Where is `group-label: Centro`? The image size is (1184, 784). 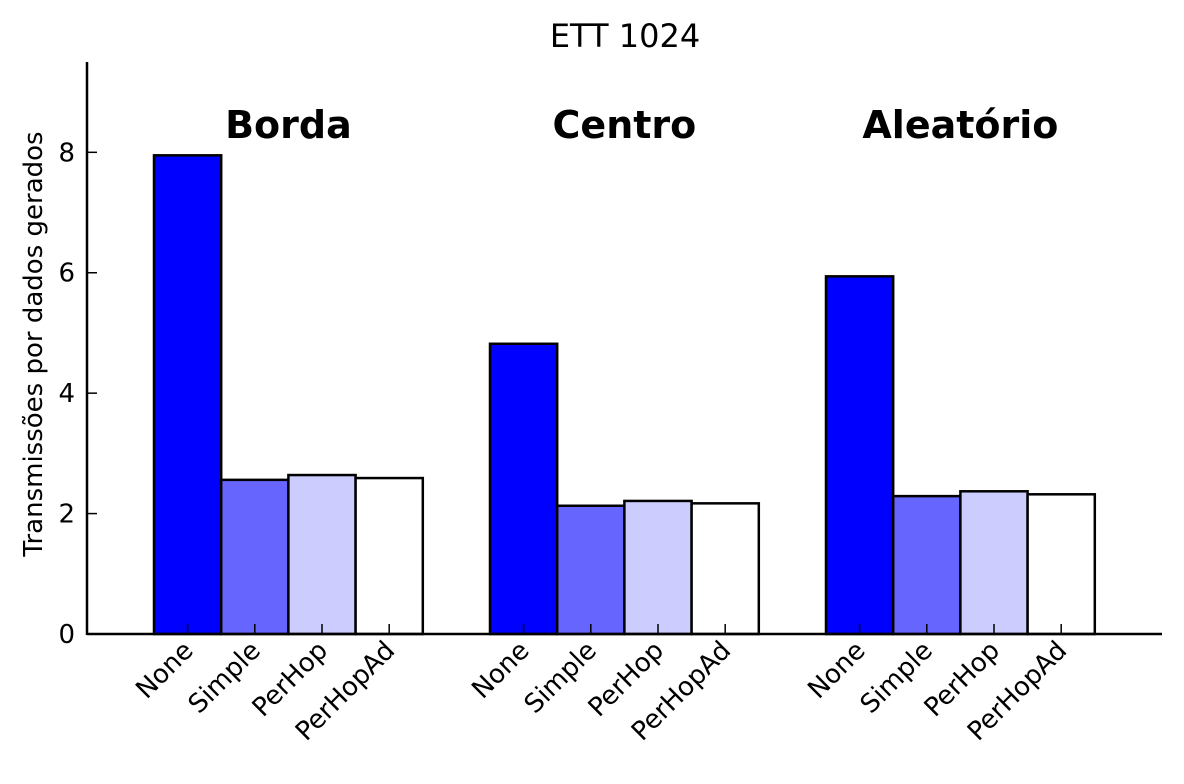 group-label: Centro is located at coordinates (625, 125).